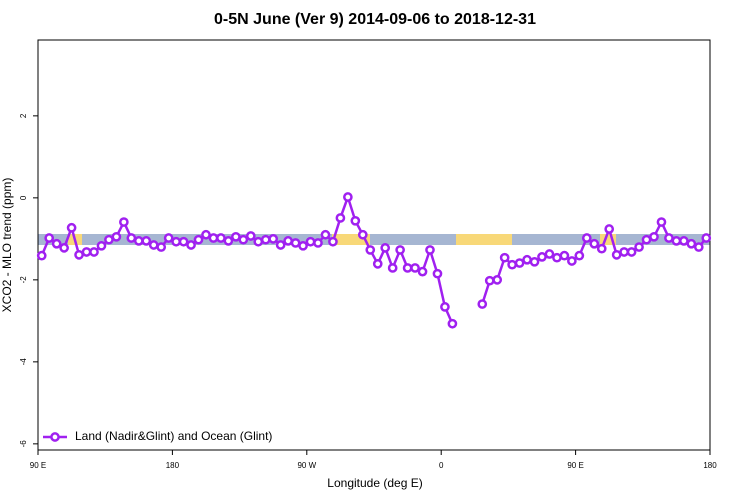  What do you see at coordinates (55, 437) in the screenshot?
I see `legend-marker` at bounding box center [55, 437].